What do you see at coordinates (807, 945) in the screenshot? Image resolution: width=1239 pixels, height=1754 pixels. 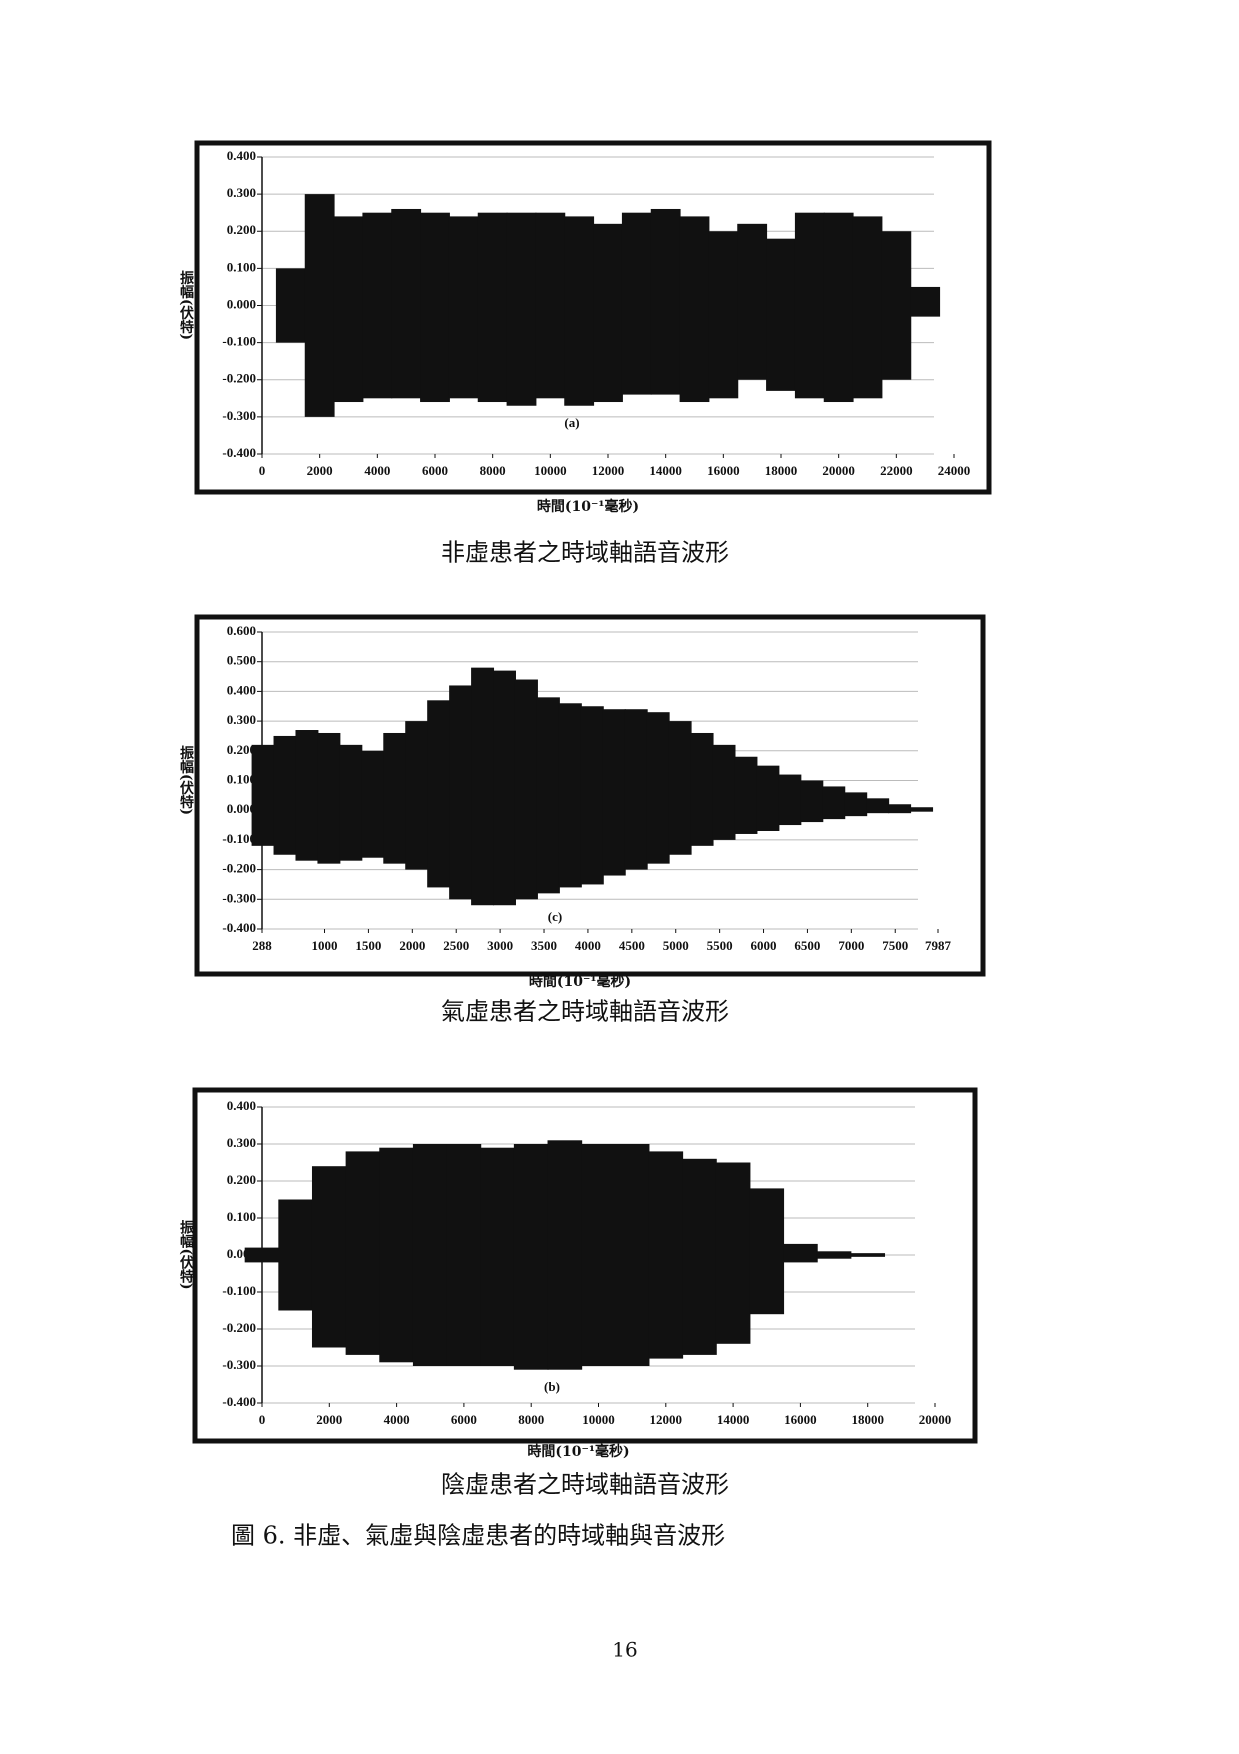 I see `x-tick-label: 6500` at bounding box center [807, 945].